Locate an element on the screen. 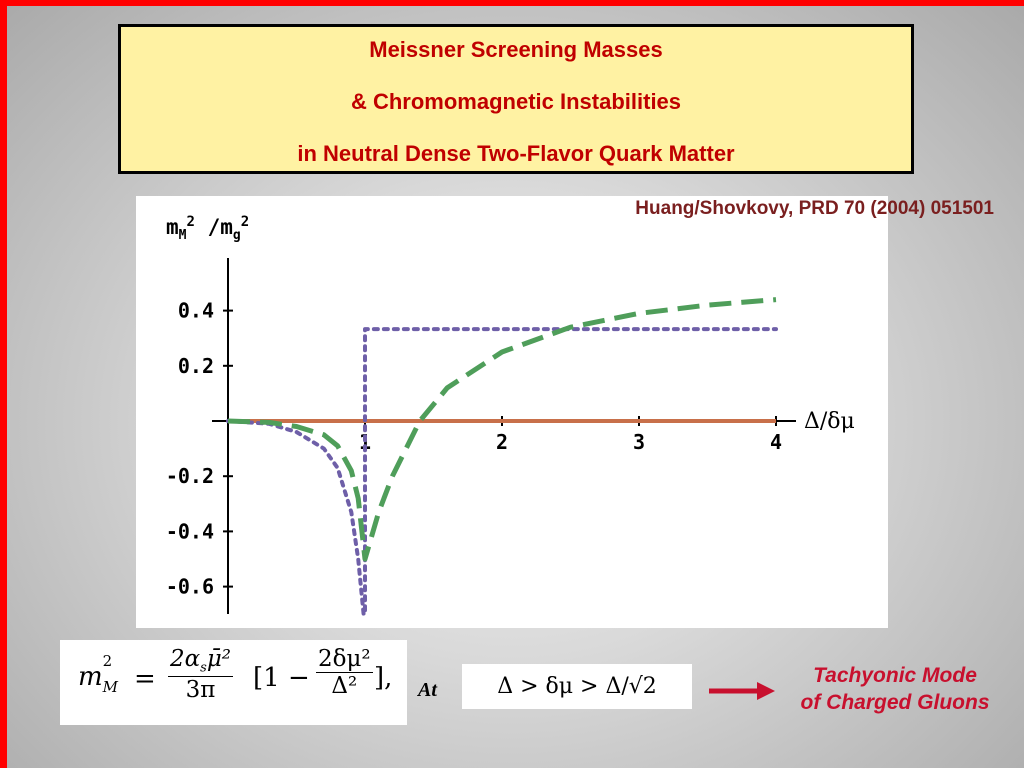  x-tick-label: 2 is located at coordinates (502, 442).